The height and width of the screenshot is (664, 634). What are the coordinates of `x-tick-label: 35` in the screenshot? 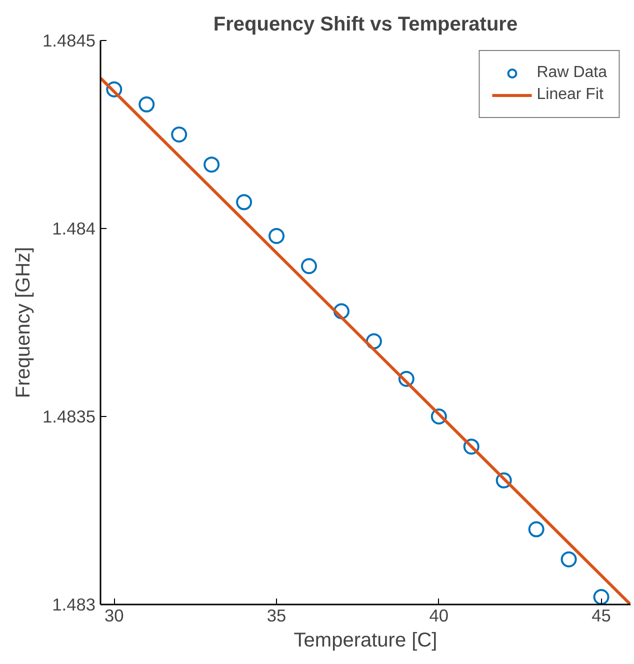 It's located at (276, 616).